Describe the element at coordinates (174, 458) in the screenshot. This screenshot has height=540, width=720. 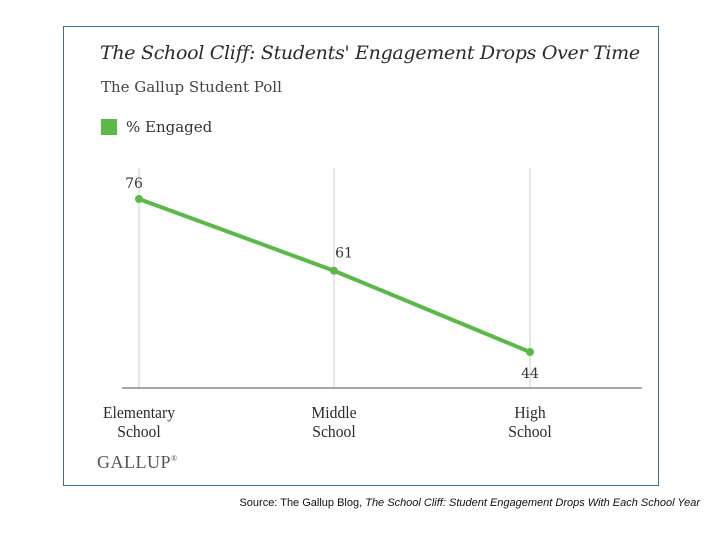
I see `logo-registered-mark: ®` at that location.